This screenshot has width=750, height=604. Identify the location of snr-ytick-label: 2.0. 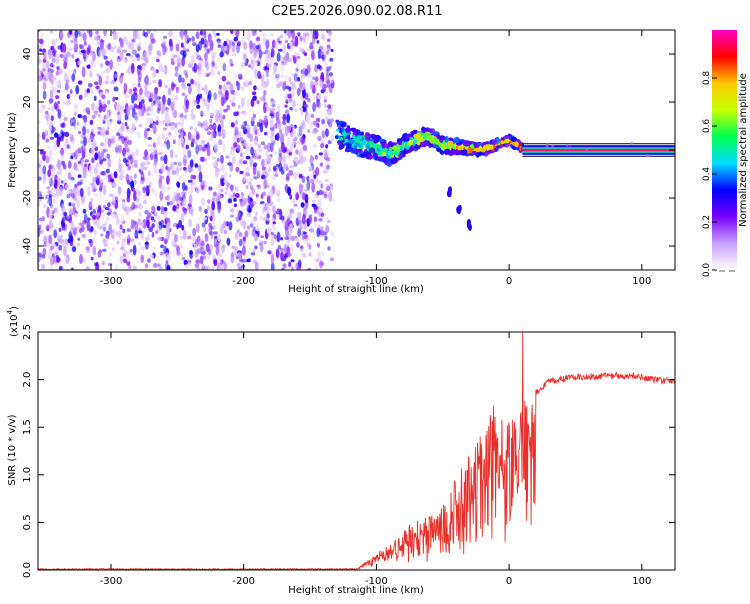
(27, 380).